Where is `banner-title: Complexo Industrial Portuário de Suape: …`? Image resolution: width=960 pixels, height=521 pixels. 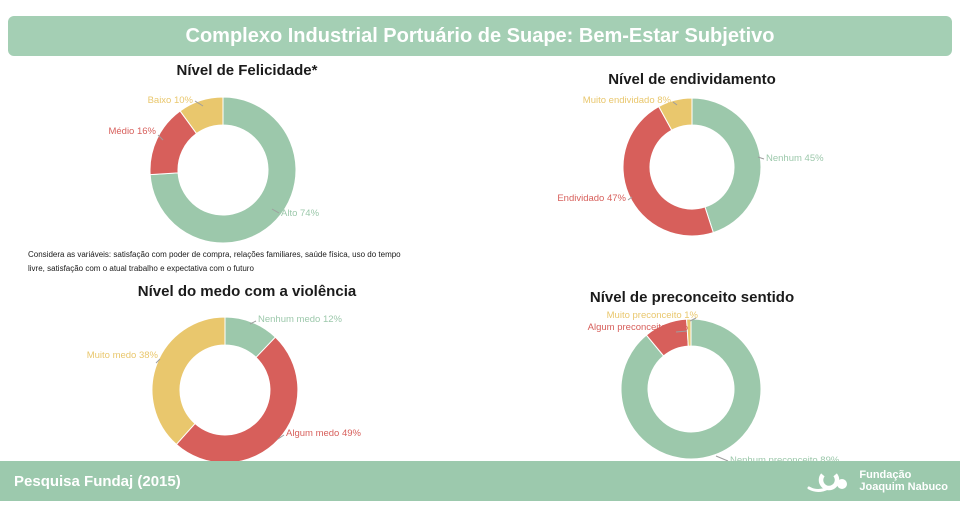
banner-title: Complexo Industrial Portuário de Suape: … is located at coordinates (480, 35).